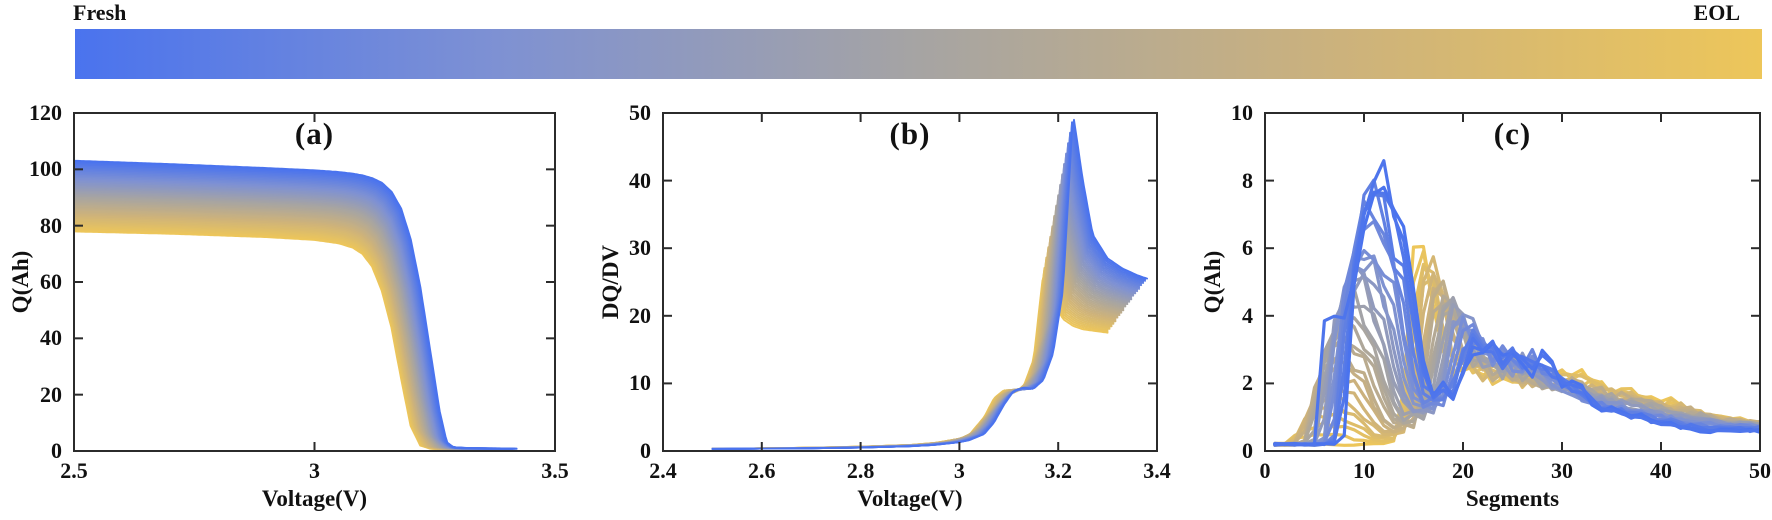 This screenshot has height=520, width=1772. What do you see at coordinates (51, 338) in the screenshot?
I see `panel-a-y-tick-label: 40` at bounding box center [51, 338].